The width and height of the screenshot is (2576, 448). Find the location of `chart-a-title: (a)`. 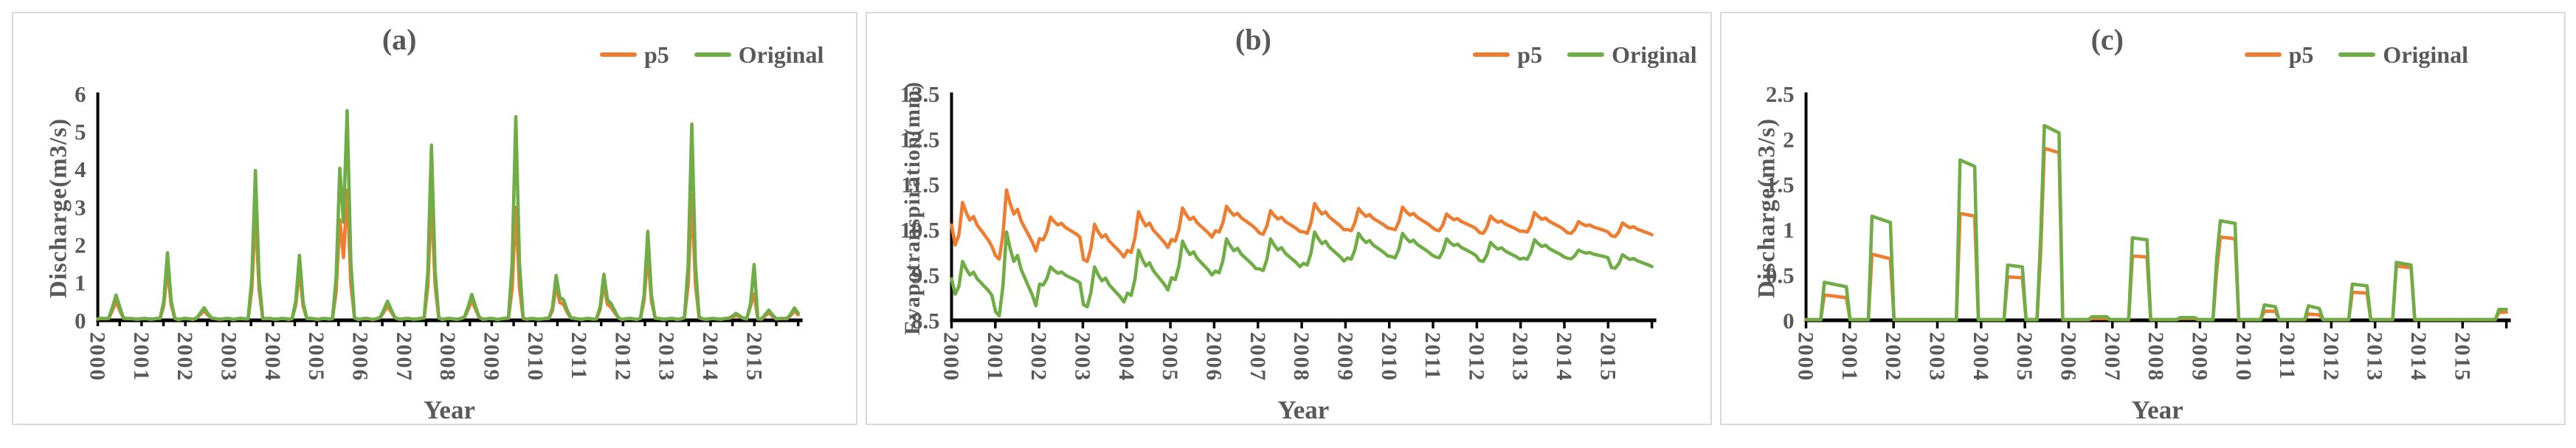

chart-a-title: (a) is located at coordinates (399, 39).